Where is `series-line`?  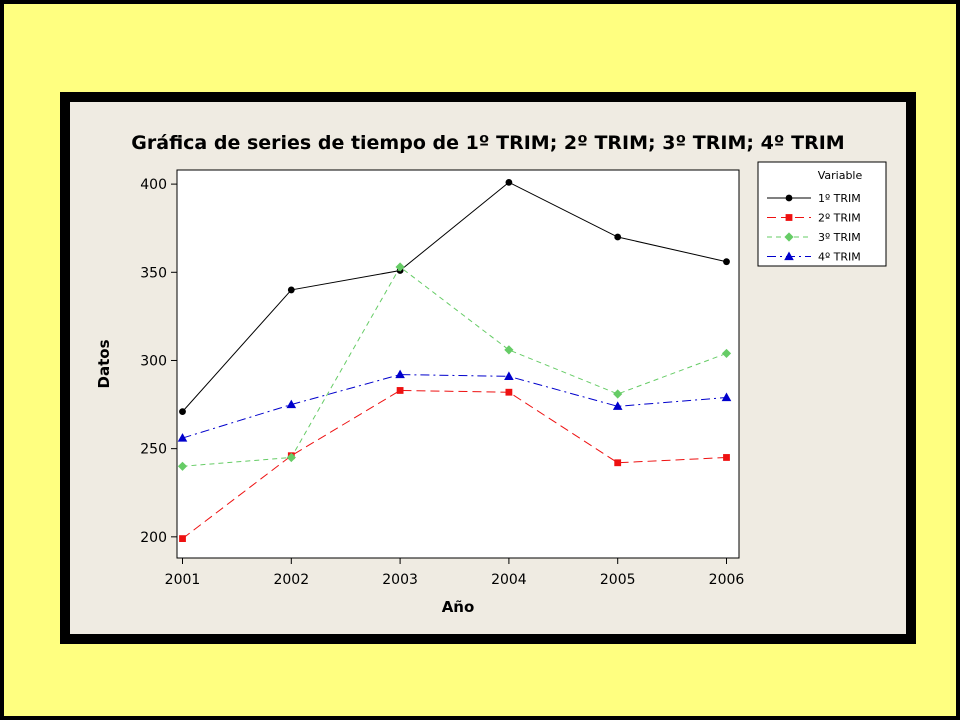
series-line is located at coordinates (454, 464).